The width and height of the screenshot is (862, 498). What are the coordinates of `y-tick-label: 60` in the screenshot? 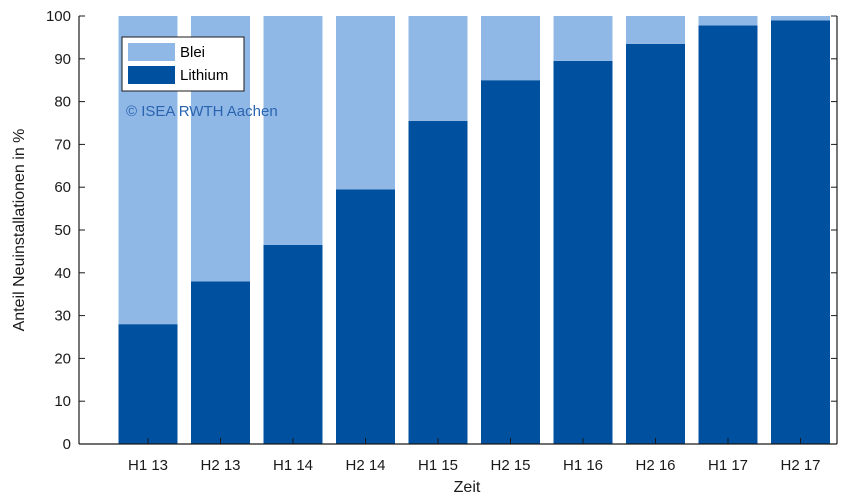 It's located at (62, 187).